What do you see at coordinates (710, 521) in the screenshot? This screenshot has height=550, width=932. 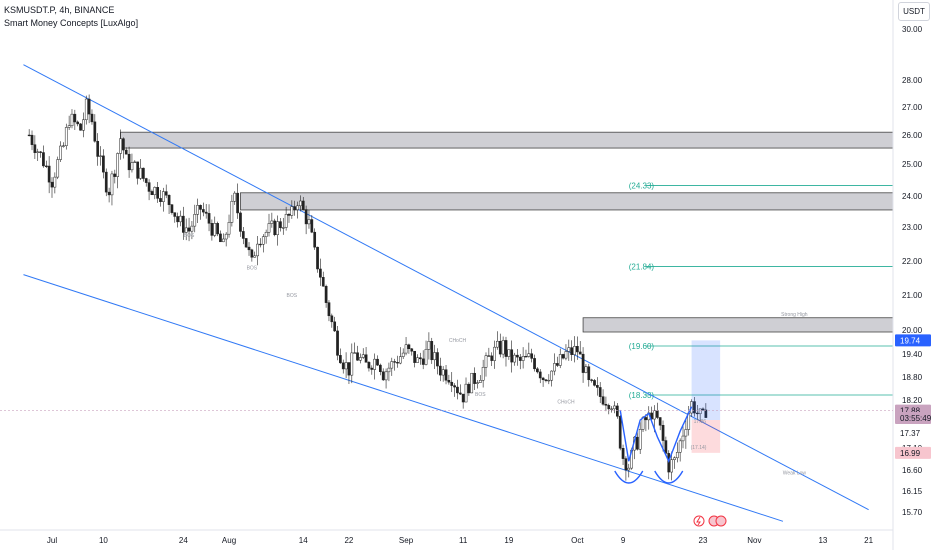 I see `event-icons` at bounding box center [710, 521].